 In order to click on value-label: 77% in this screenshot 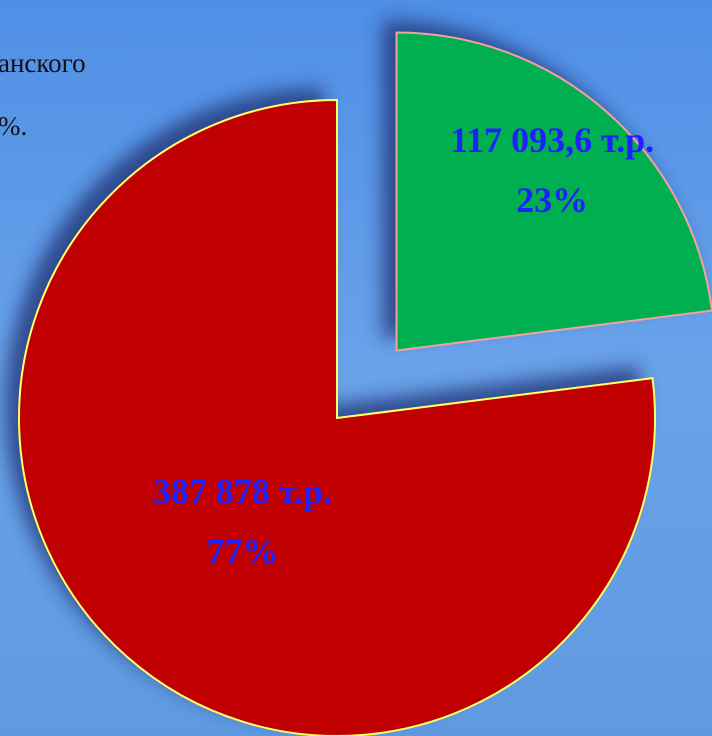, I will do `click(242, 552)`.